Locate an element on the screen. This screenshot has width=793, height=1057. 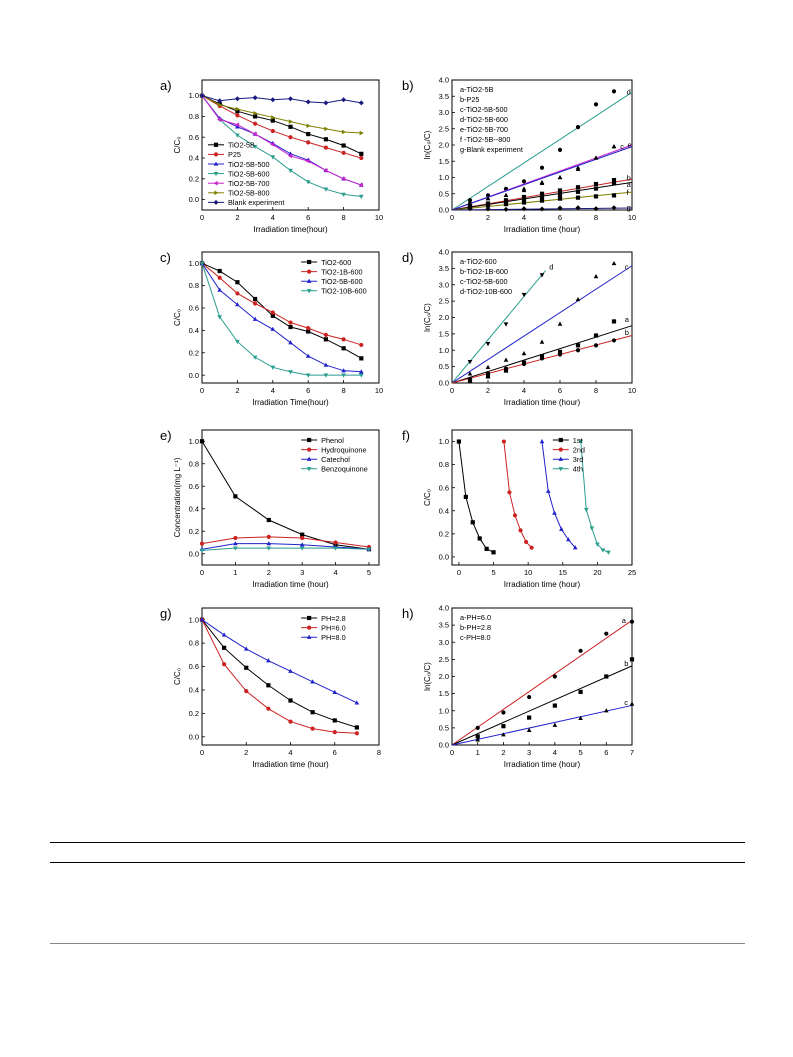
panel-label: e) is located at coordinates (166, 435).